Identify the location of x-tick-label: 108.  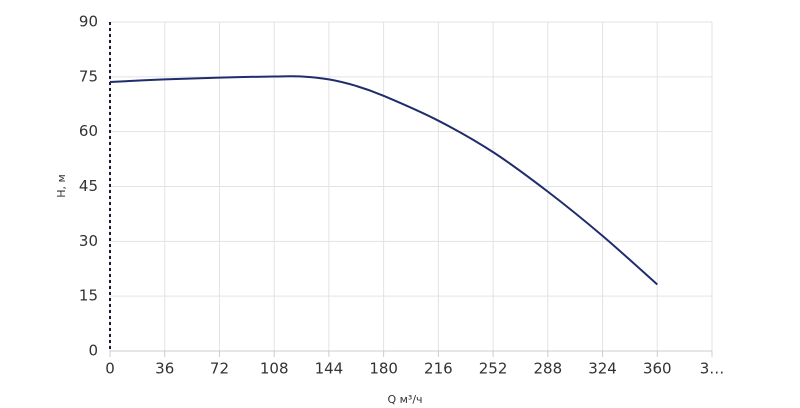
(274, 369).